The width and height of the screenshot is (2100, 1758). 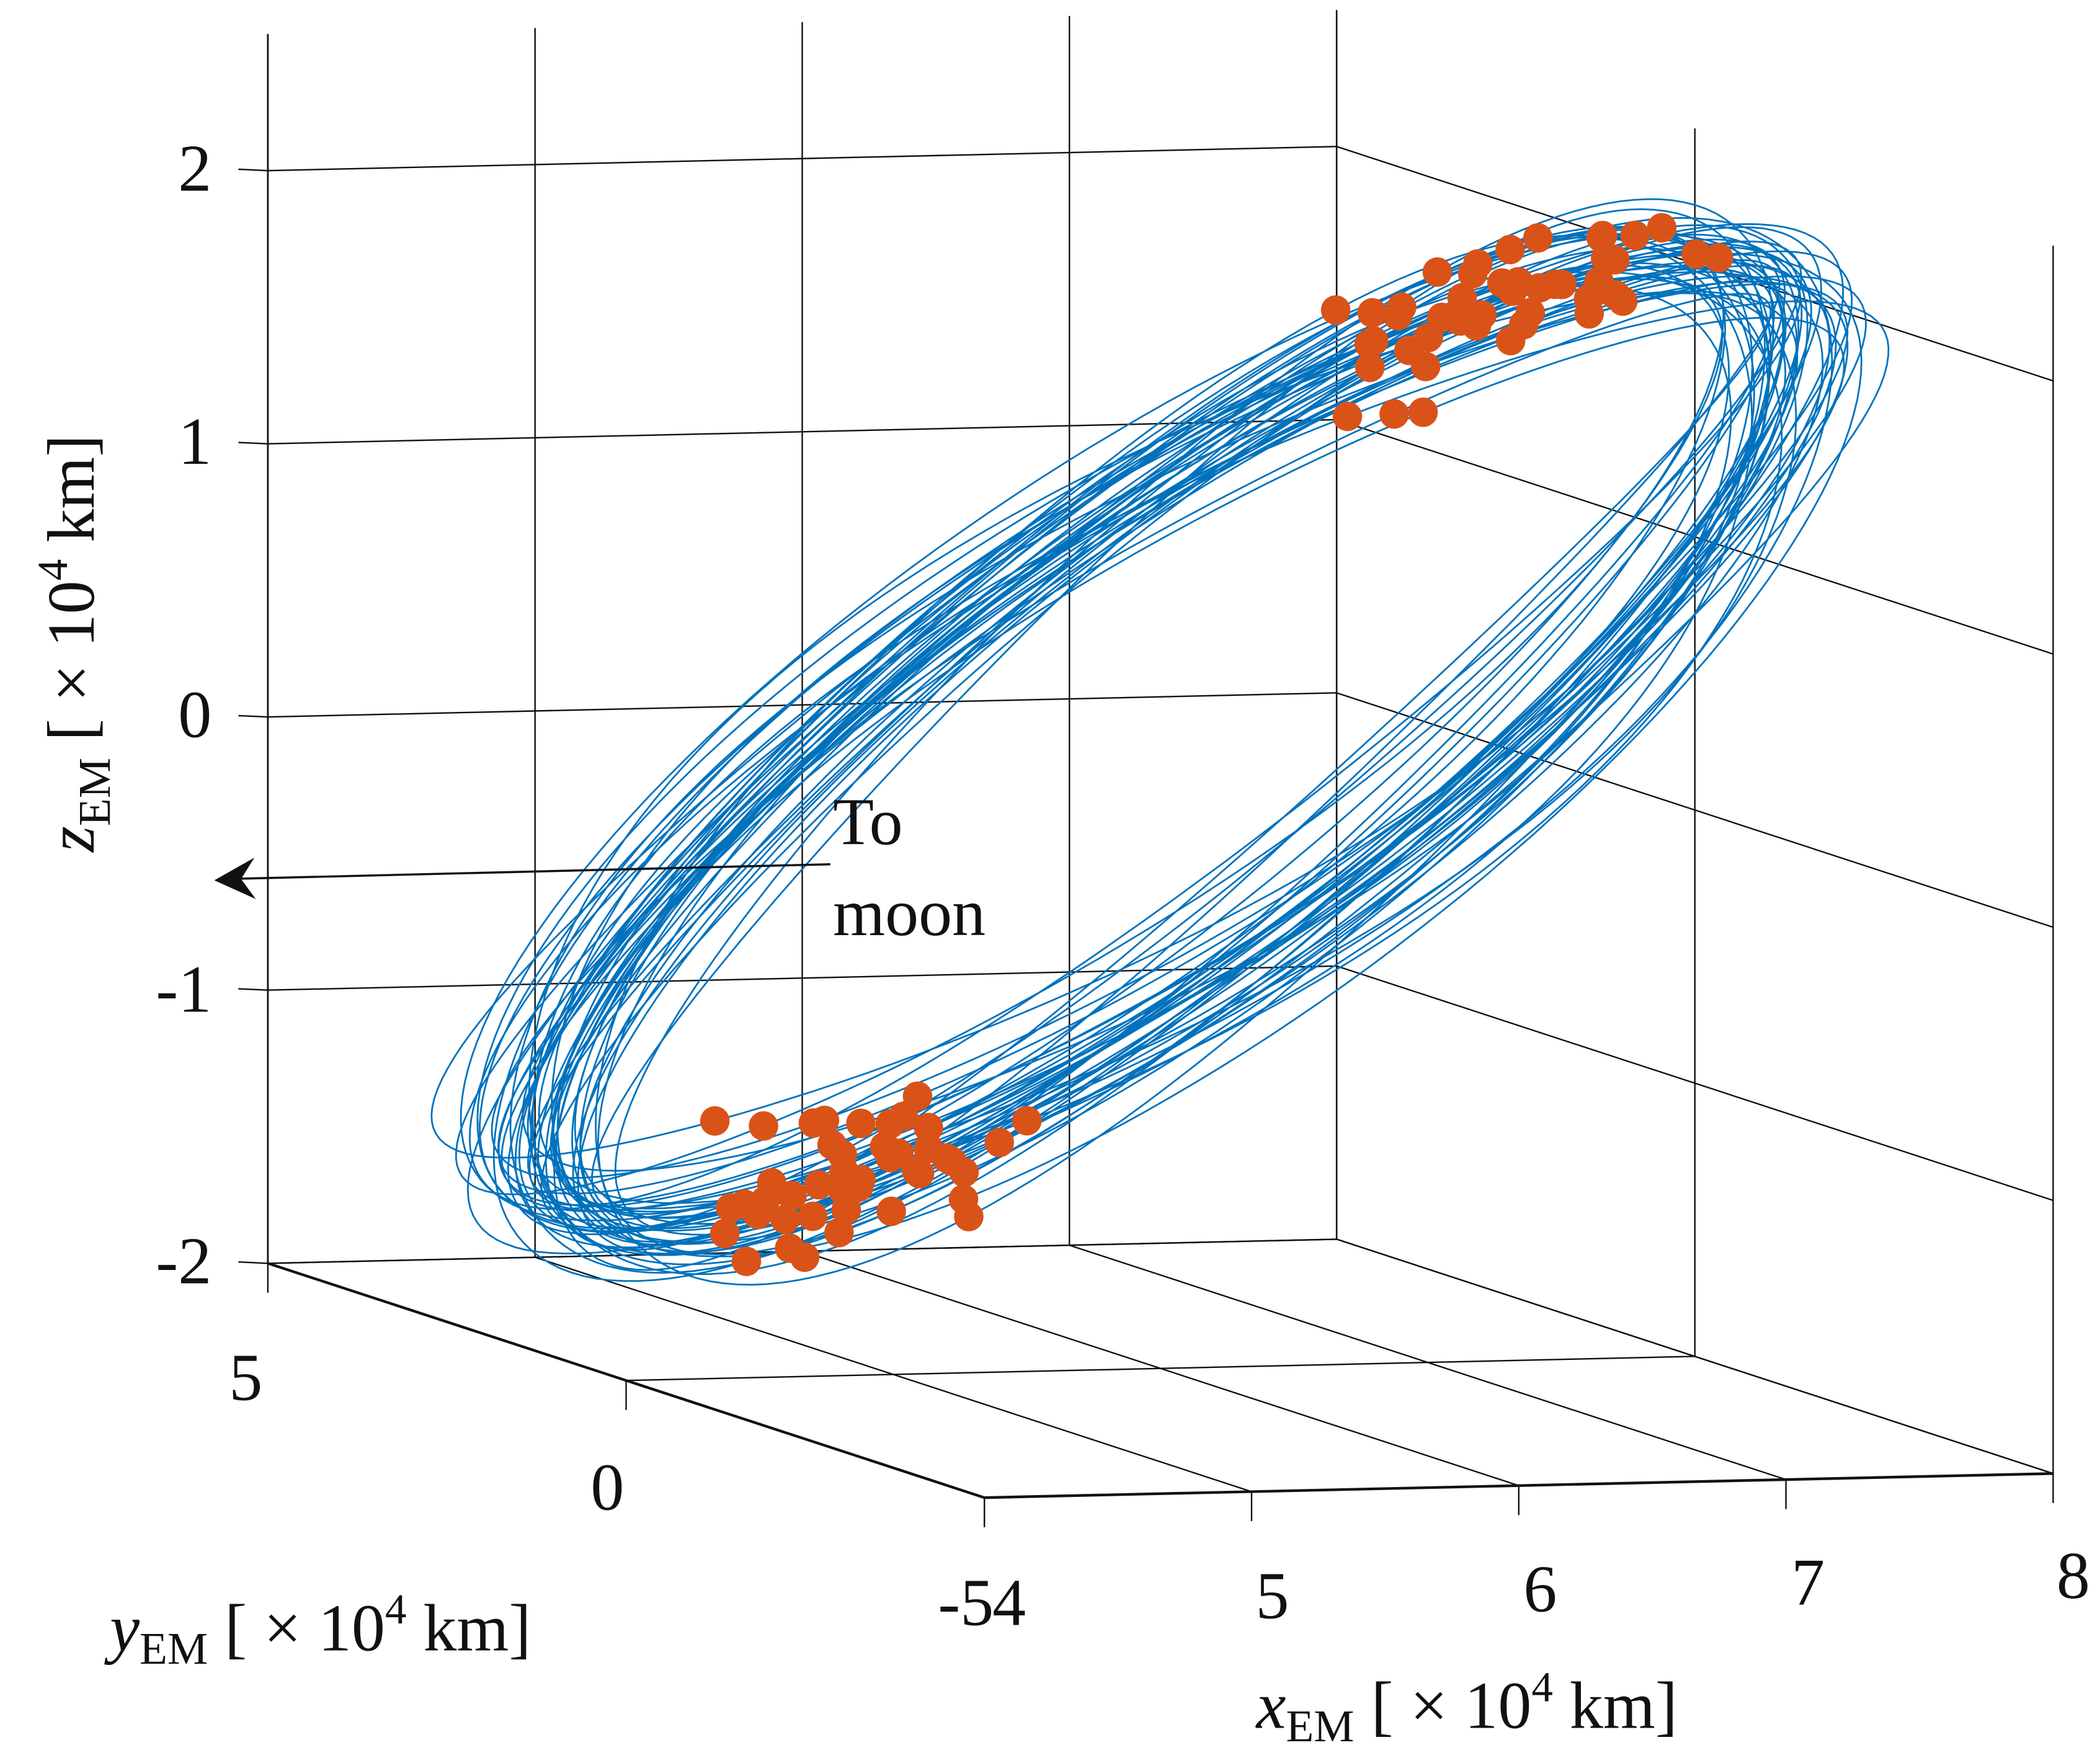 What do you see at coordinates (1694, 1356) in the screenshot?
I see `grid-line-floor` at bounding box center [1694, 1356].